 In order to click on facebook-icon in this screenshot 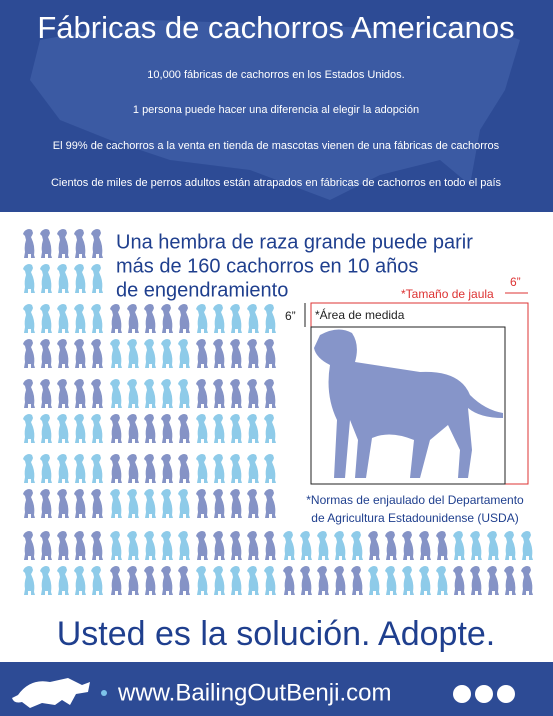, I will do `click(462, 694)`.